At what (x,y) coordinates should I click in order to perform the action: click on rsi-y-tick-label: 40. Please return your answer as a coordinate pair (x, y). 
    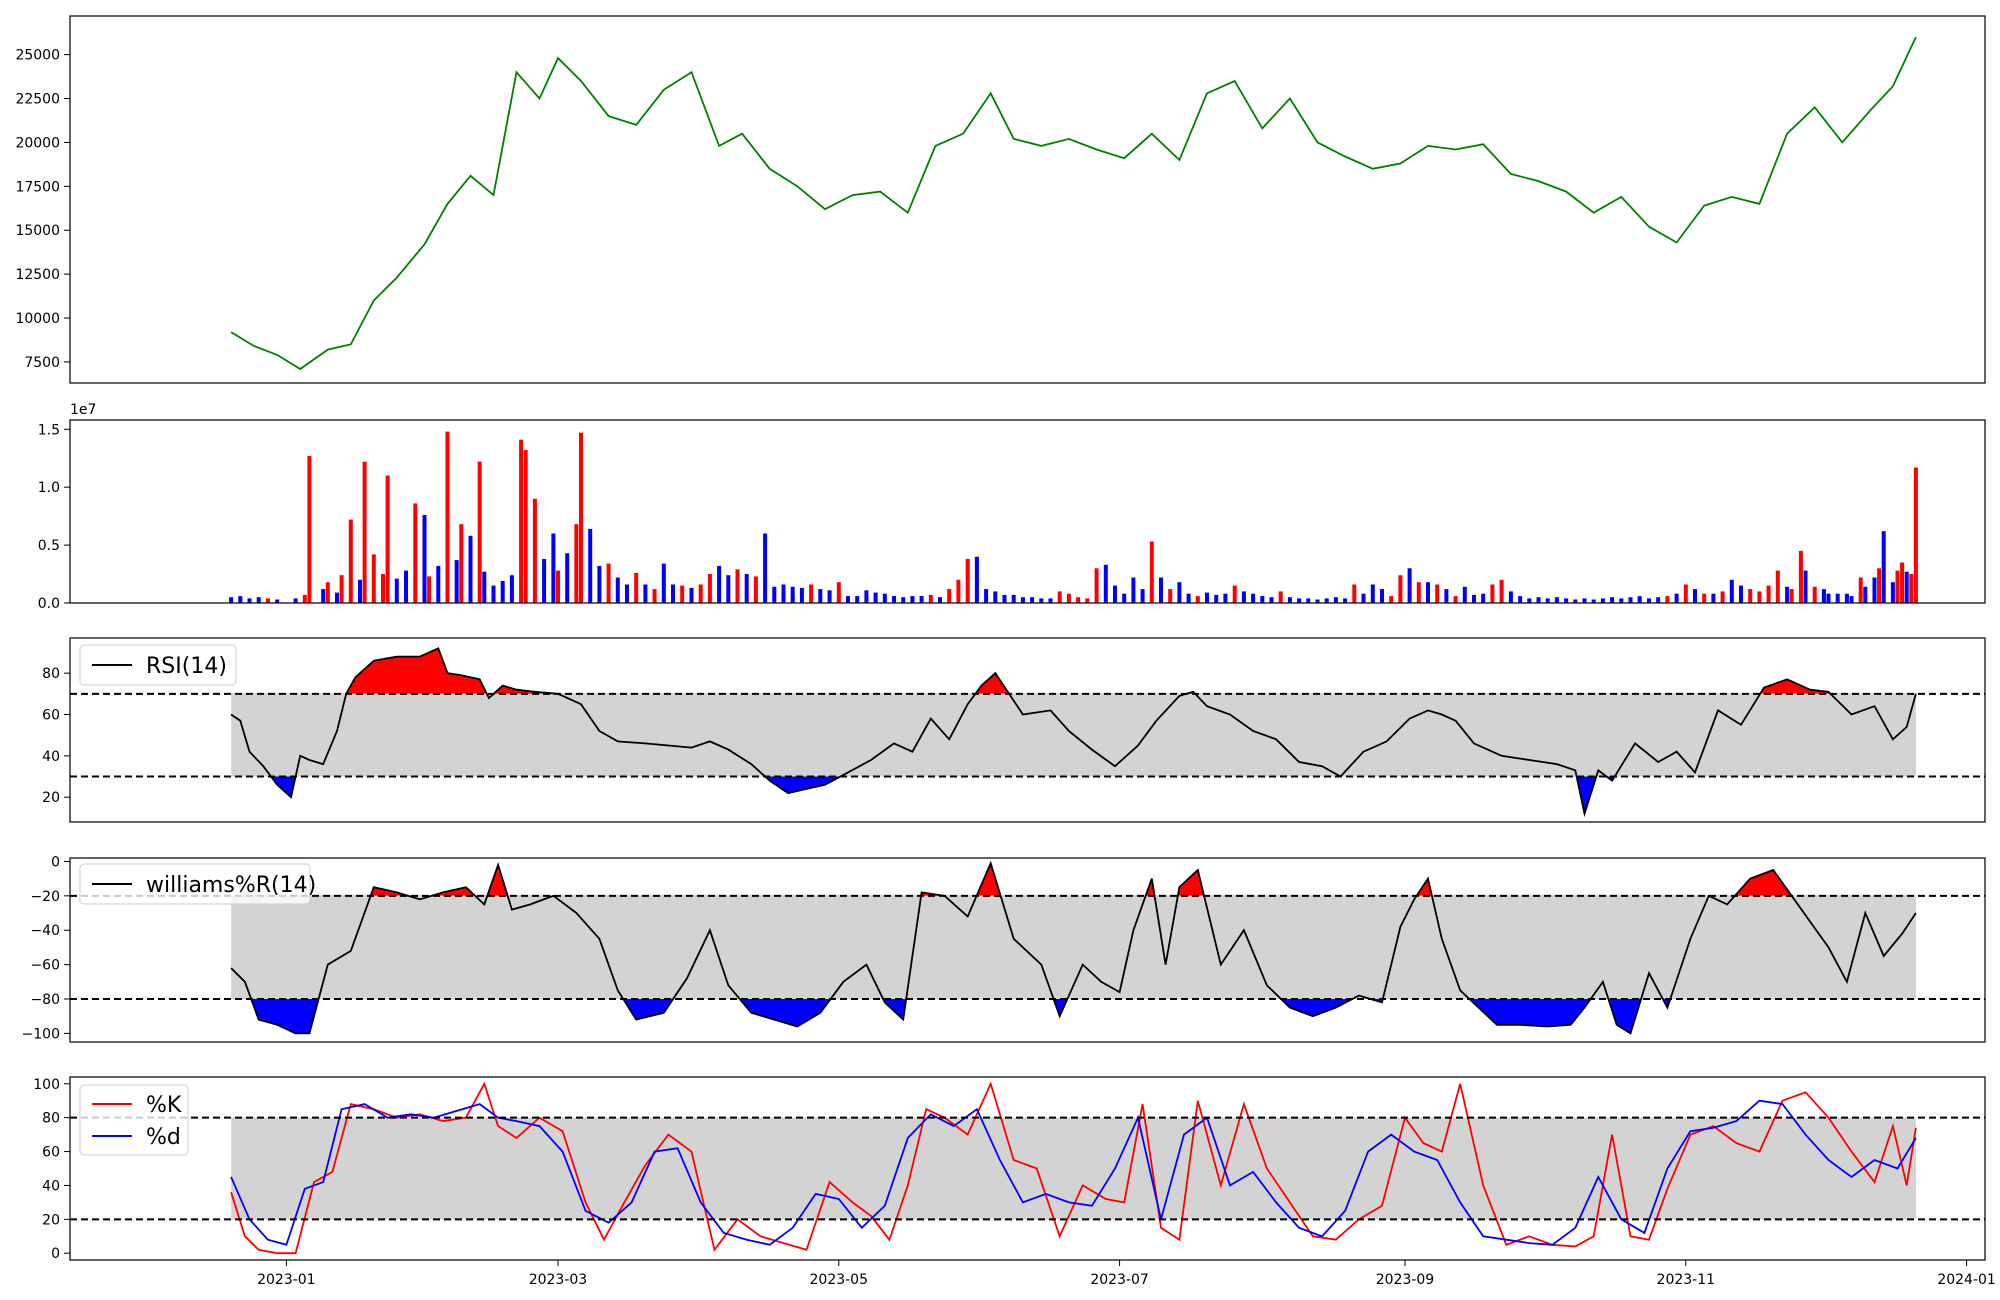
    Looking at the image, I should click on (51, 757).